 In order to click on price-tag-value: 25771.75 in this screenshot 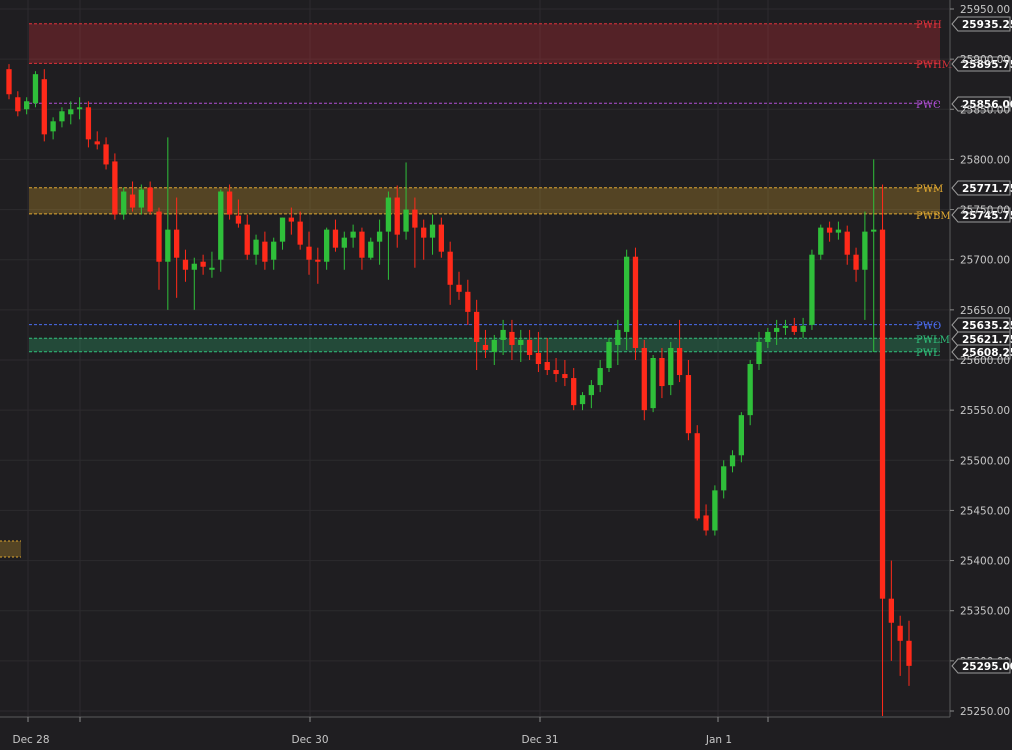, I will do `click(987, 189)`.